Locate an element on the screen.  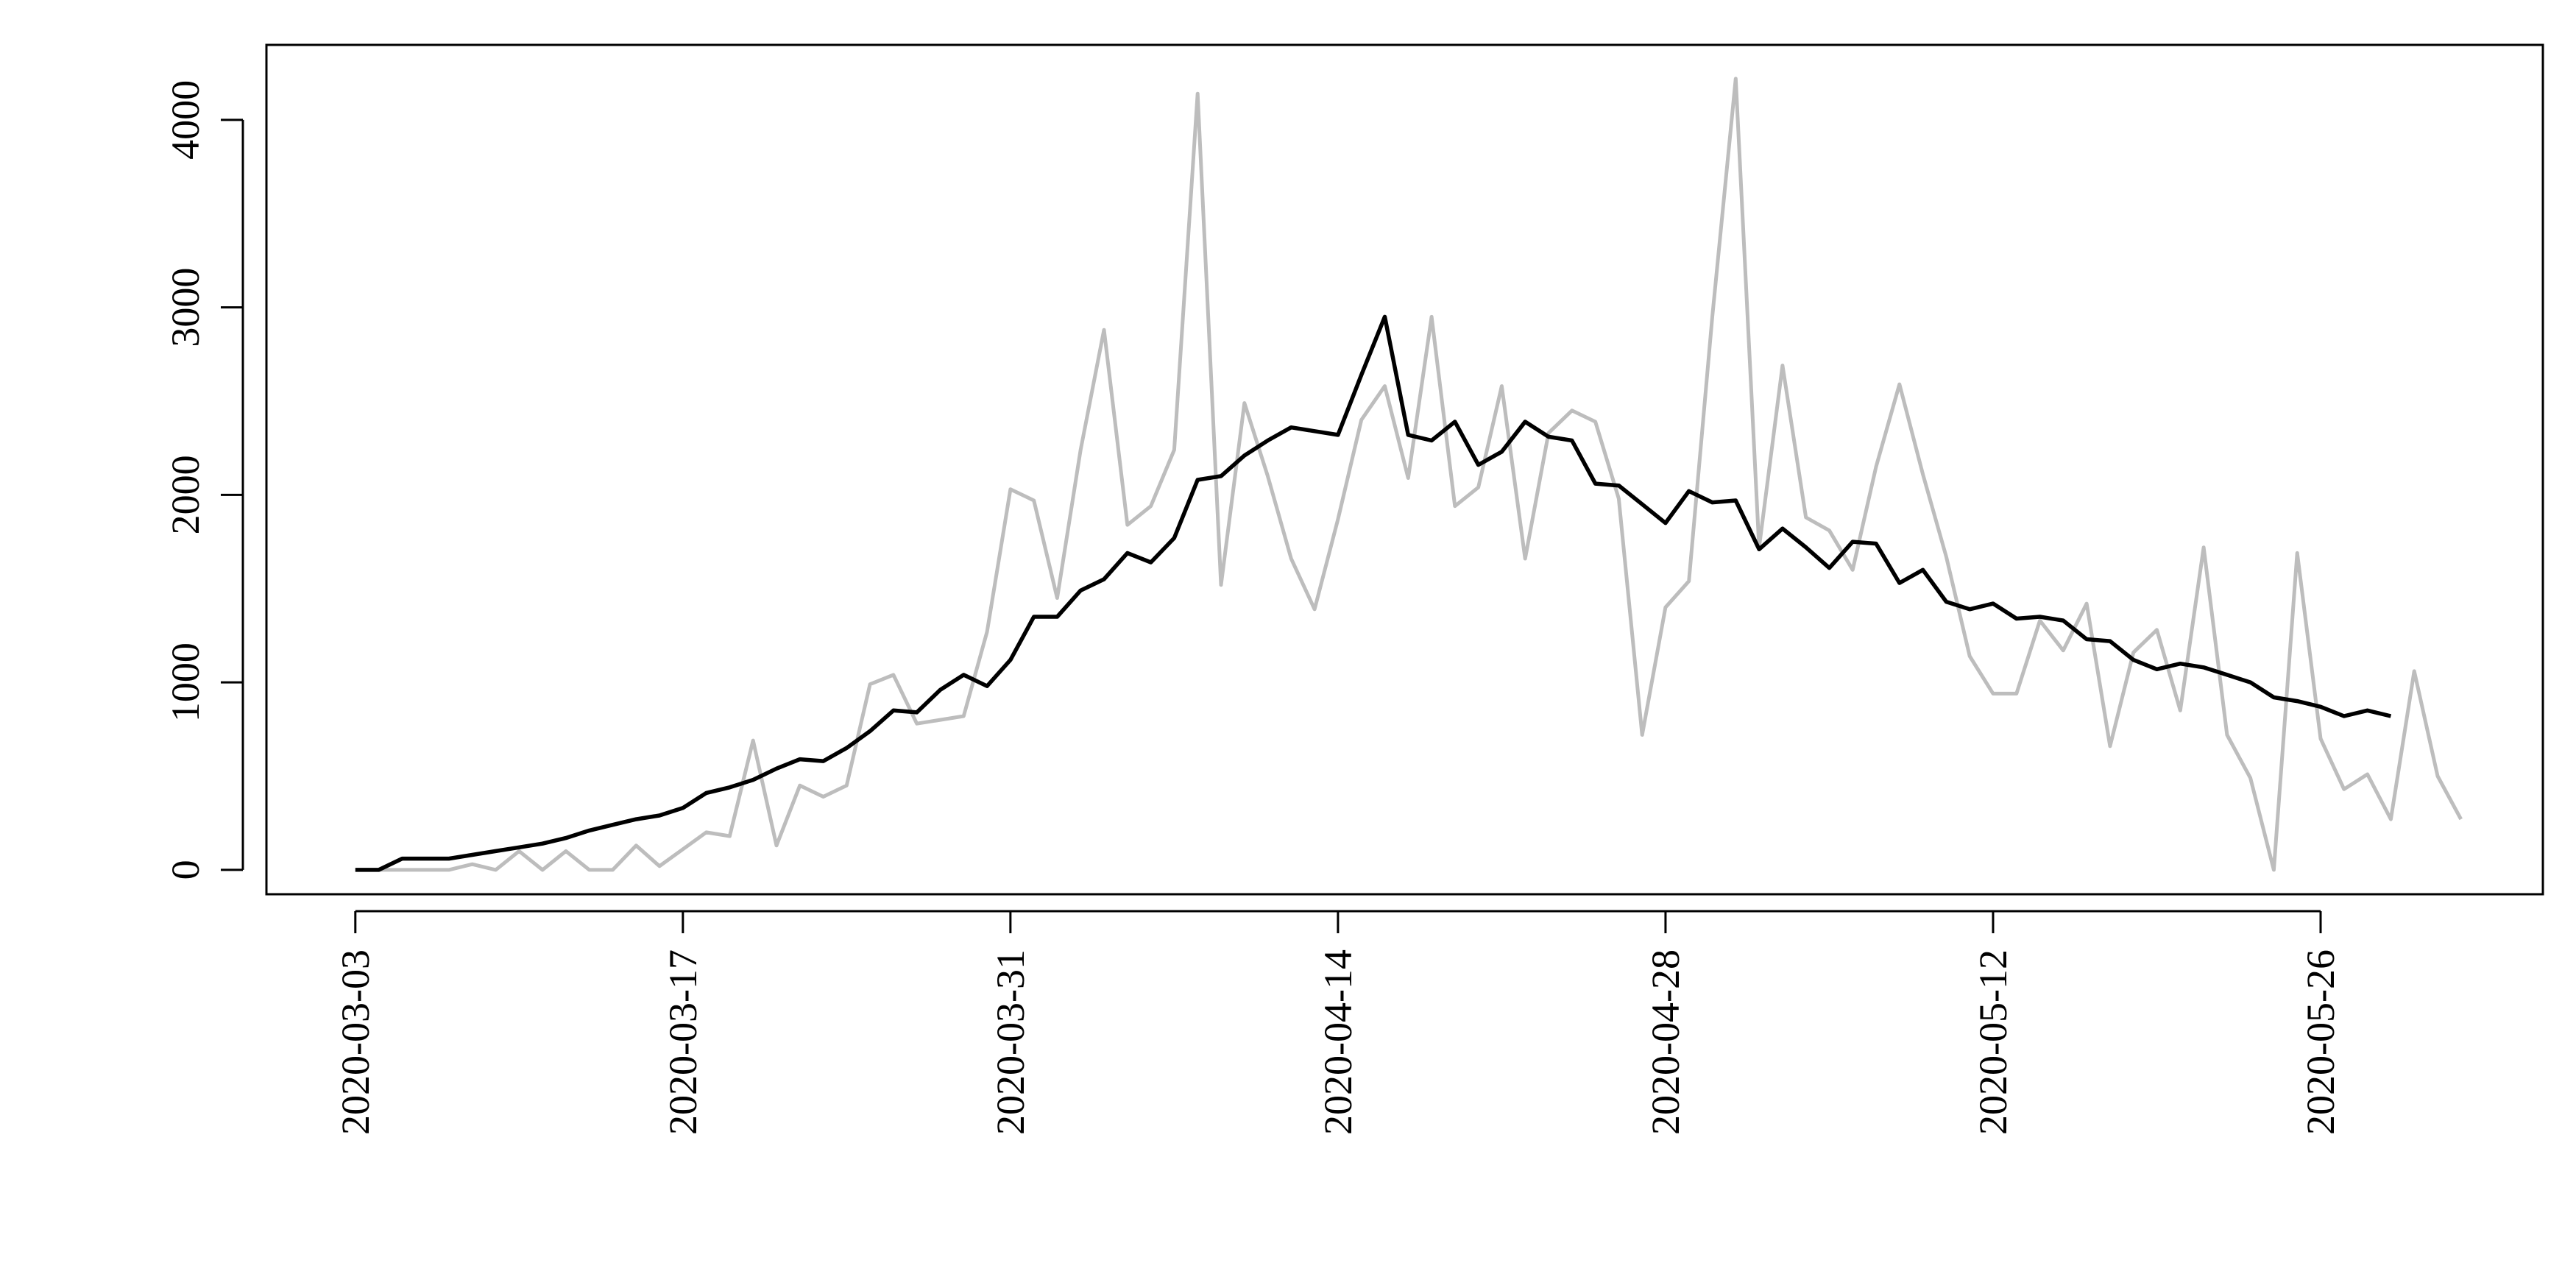
y-tick-label: 1000 is located at coordinates (185, 682).